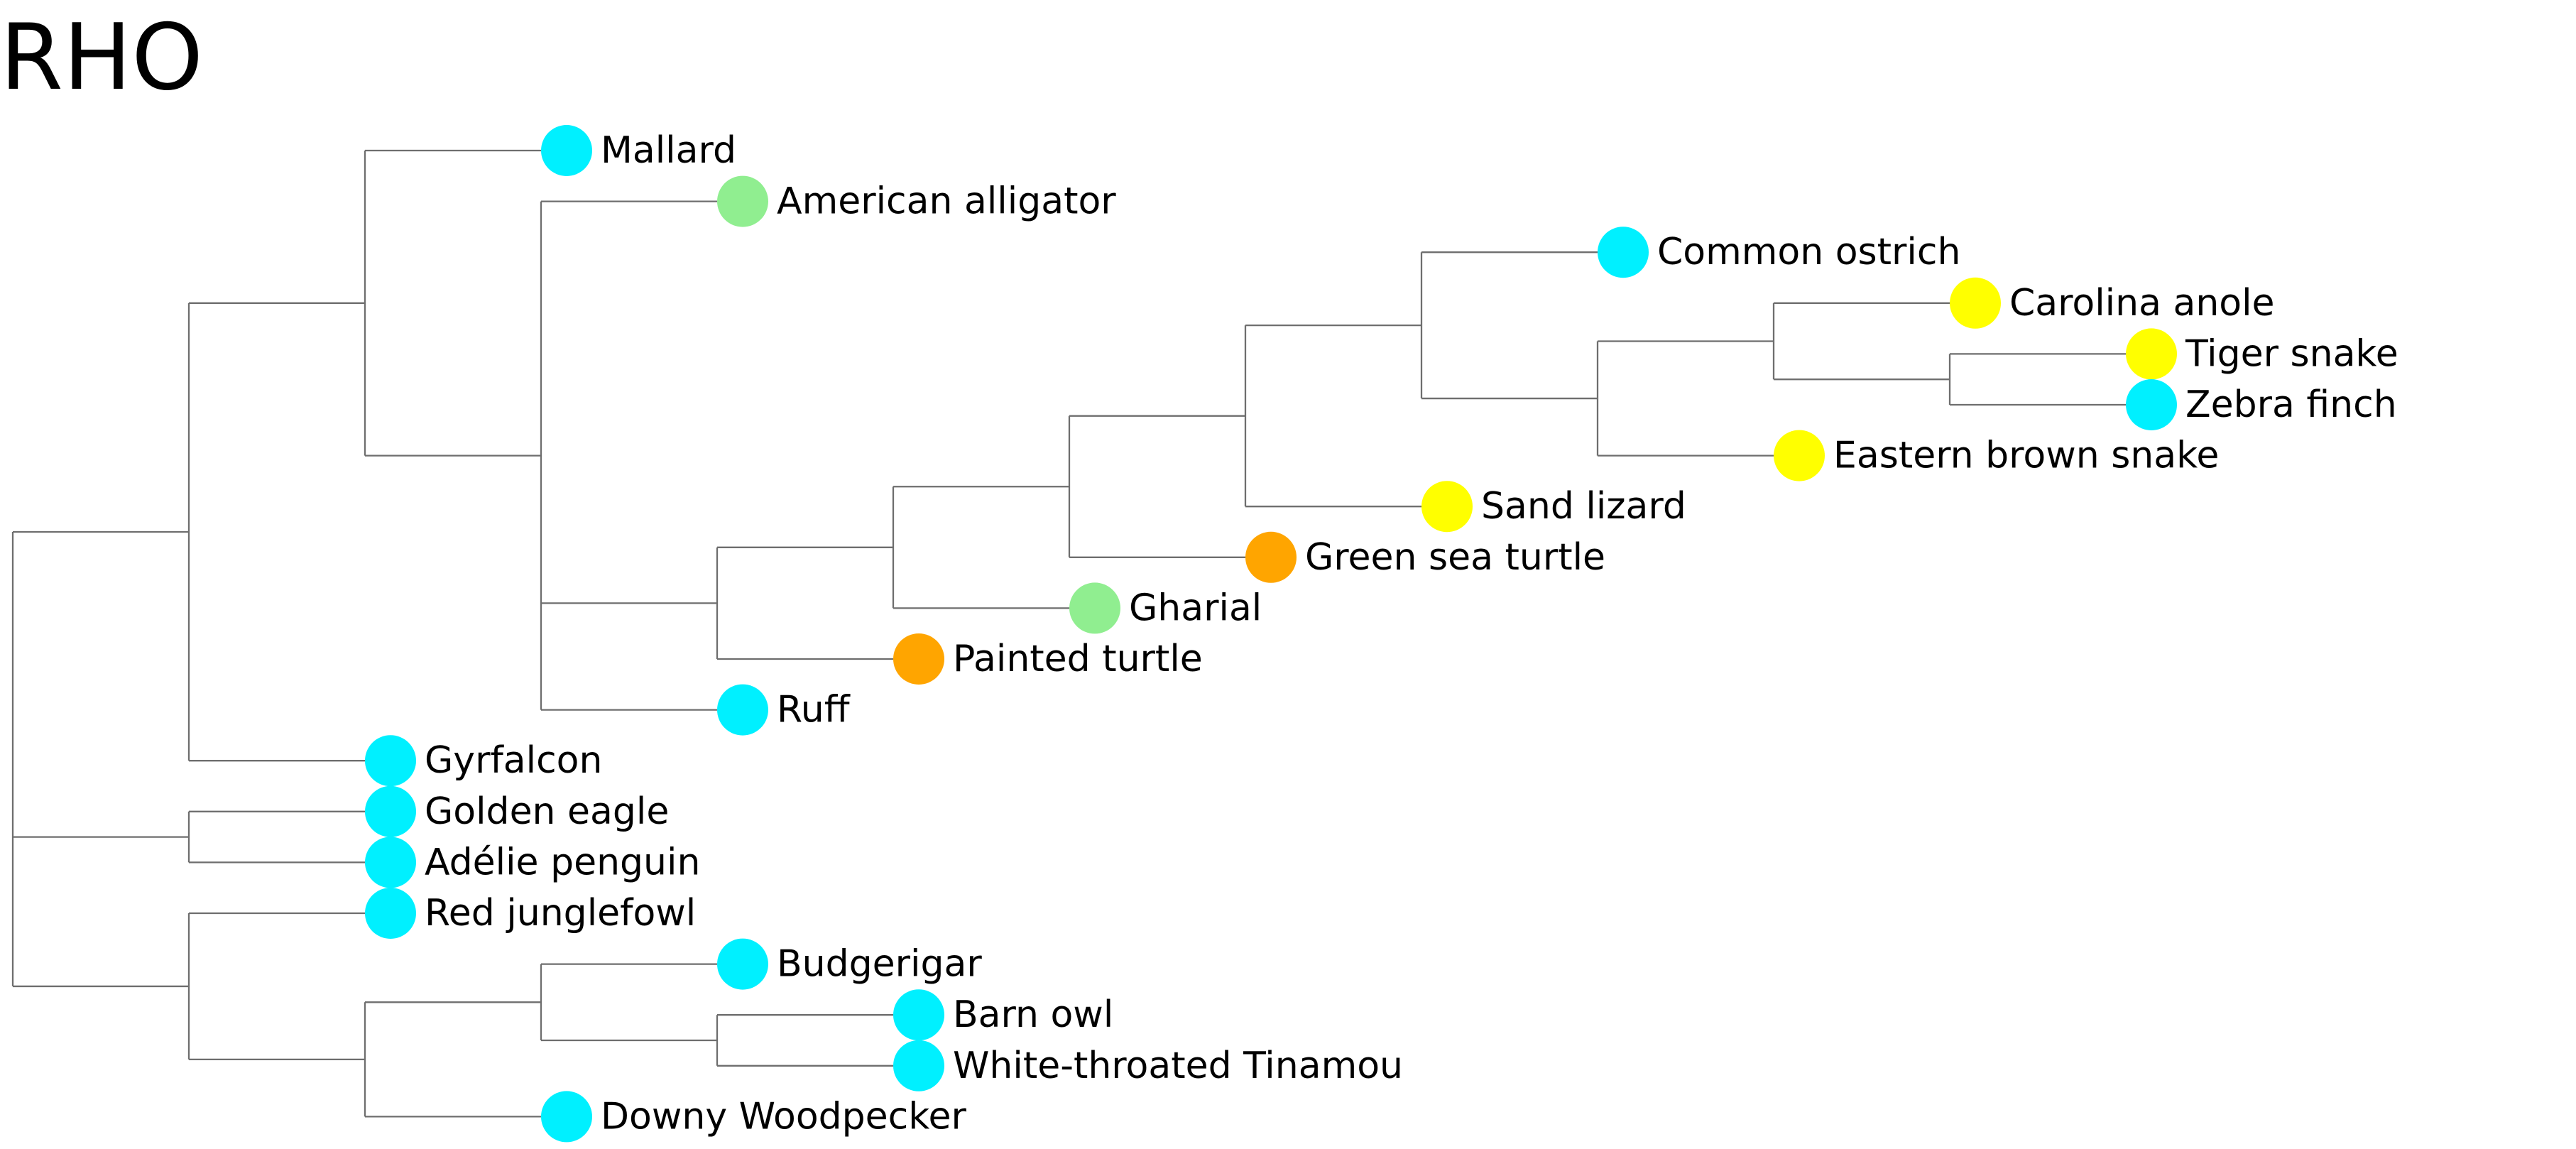  I want to click on leaf-label-downy-woodpecker: Downy Woodpecker, so click(783, 1116).